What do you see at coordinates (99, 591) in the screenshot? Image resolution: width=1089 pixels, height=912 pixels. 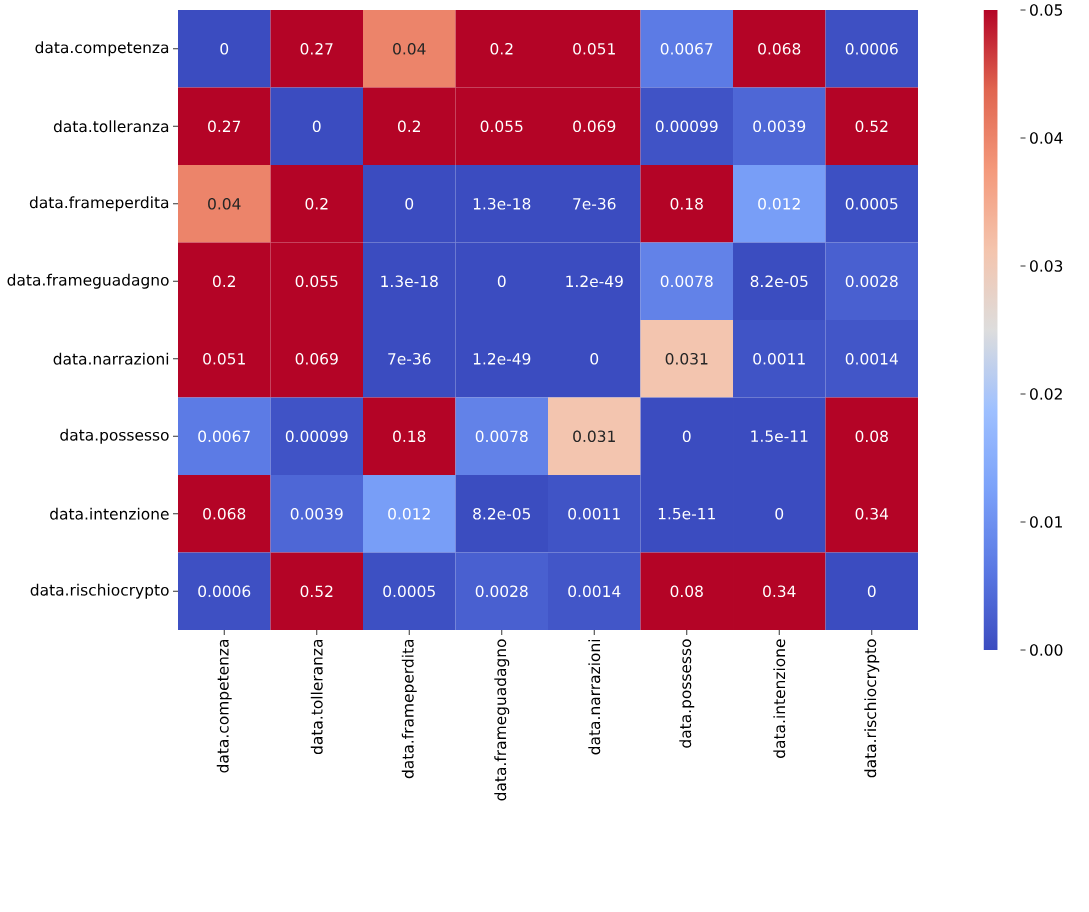 I see `y-tick-label: data.rischiocrypto` at bounding box center [99, 591].